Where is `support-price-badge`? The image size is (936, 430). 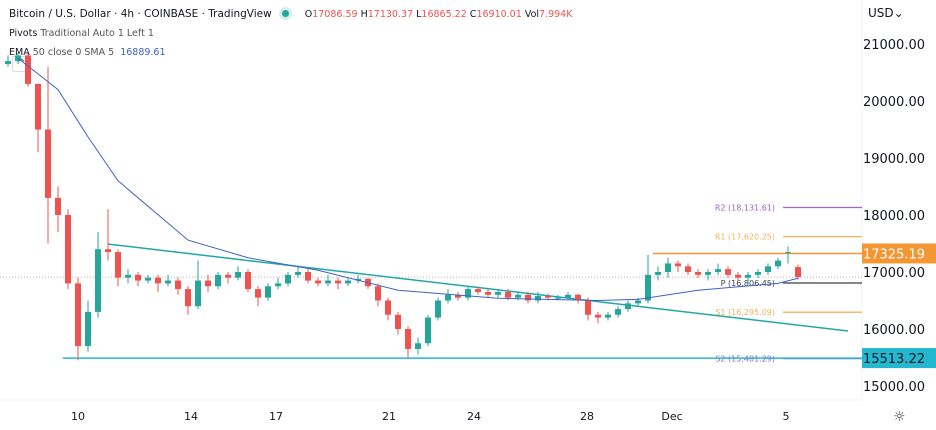 support-price-badge is located at coordinates (899, 358).